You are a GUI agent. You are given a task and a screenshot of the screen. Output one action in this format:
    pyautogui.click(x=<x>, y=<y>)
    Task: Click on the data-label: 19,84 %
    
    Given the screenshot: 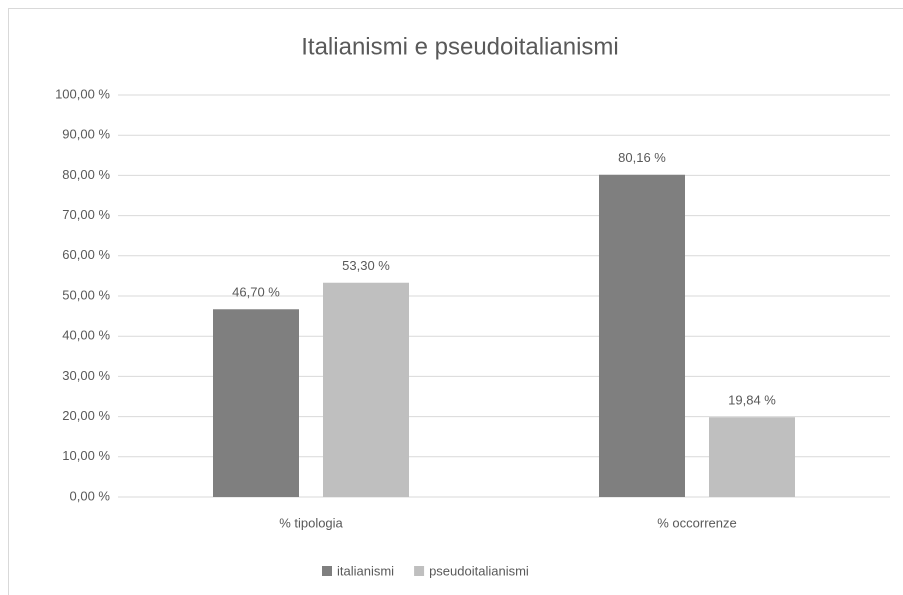 What is the action you would take?
    pyautogui.click(x=752, y=400)
    